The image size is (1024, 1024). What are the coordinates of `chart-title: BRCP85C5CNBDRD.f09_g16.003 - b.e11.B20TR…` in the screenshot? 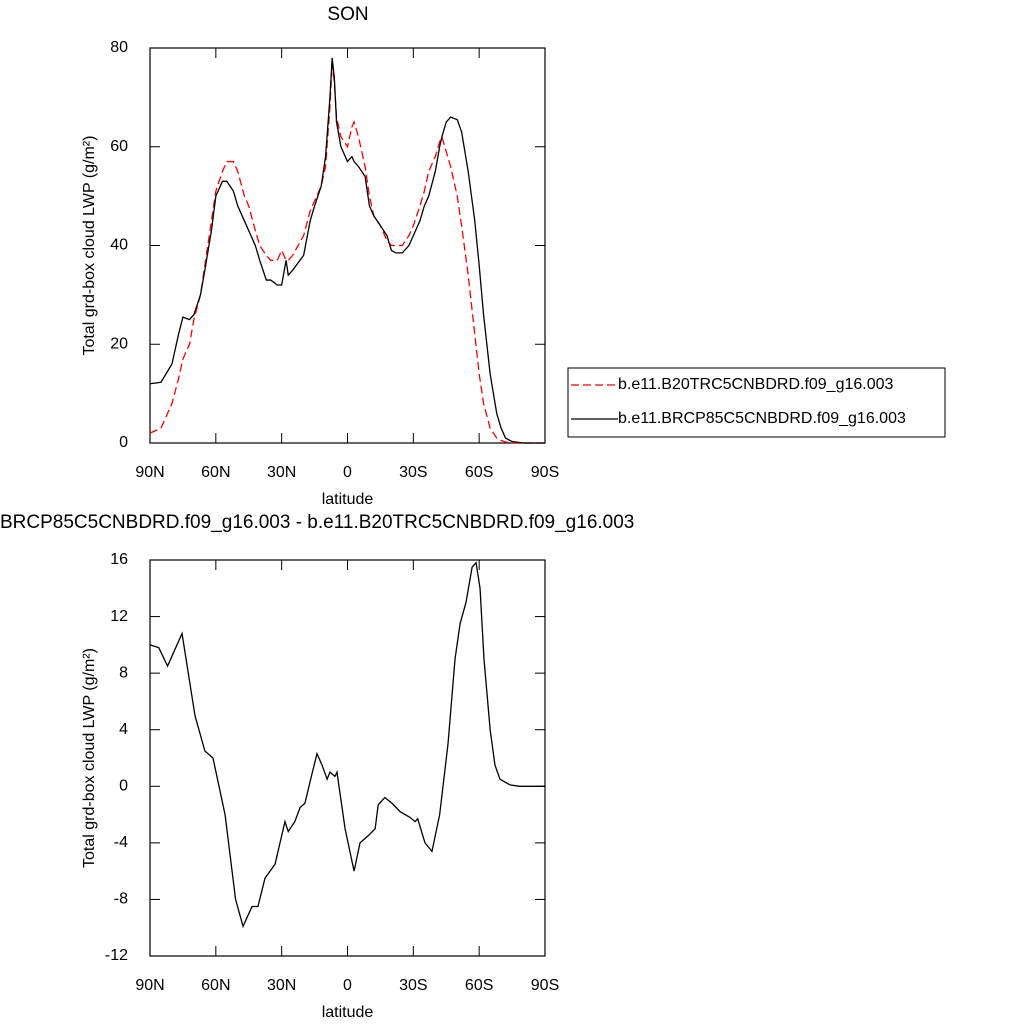 It's located at (317, 522).